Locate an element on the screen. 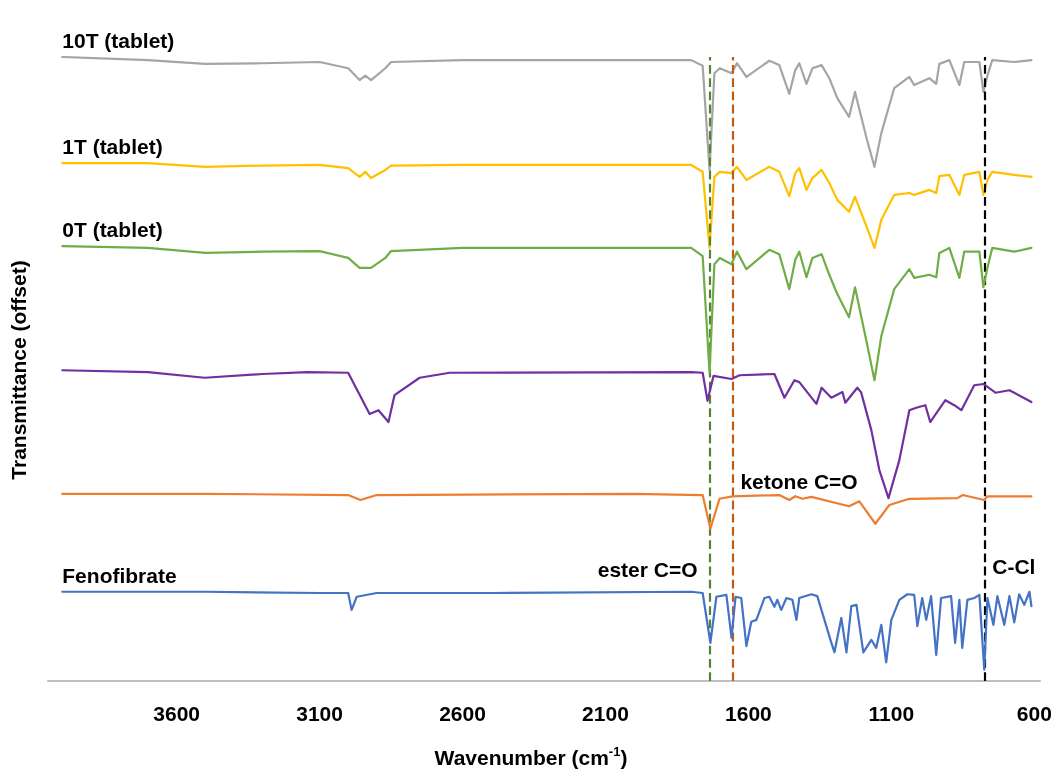 Image resolution: width=1062 pixels, height=782 pixels. ref-line-label: C-Cl is located at coordinates (1014, 567).